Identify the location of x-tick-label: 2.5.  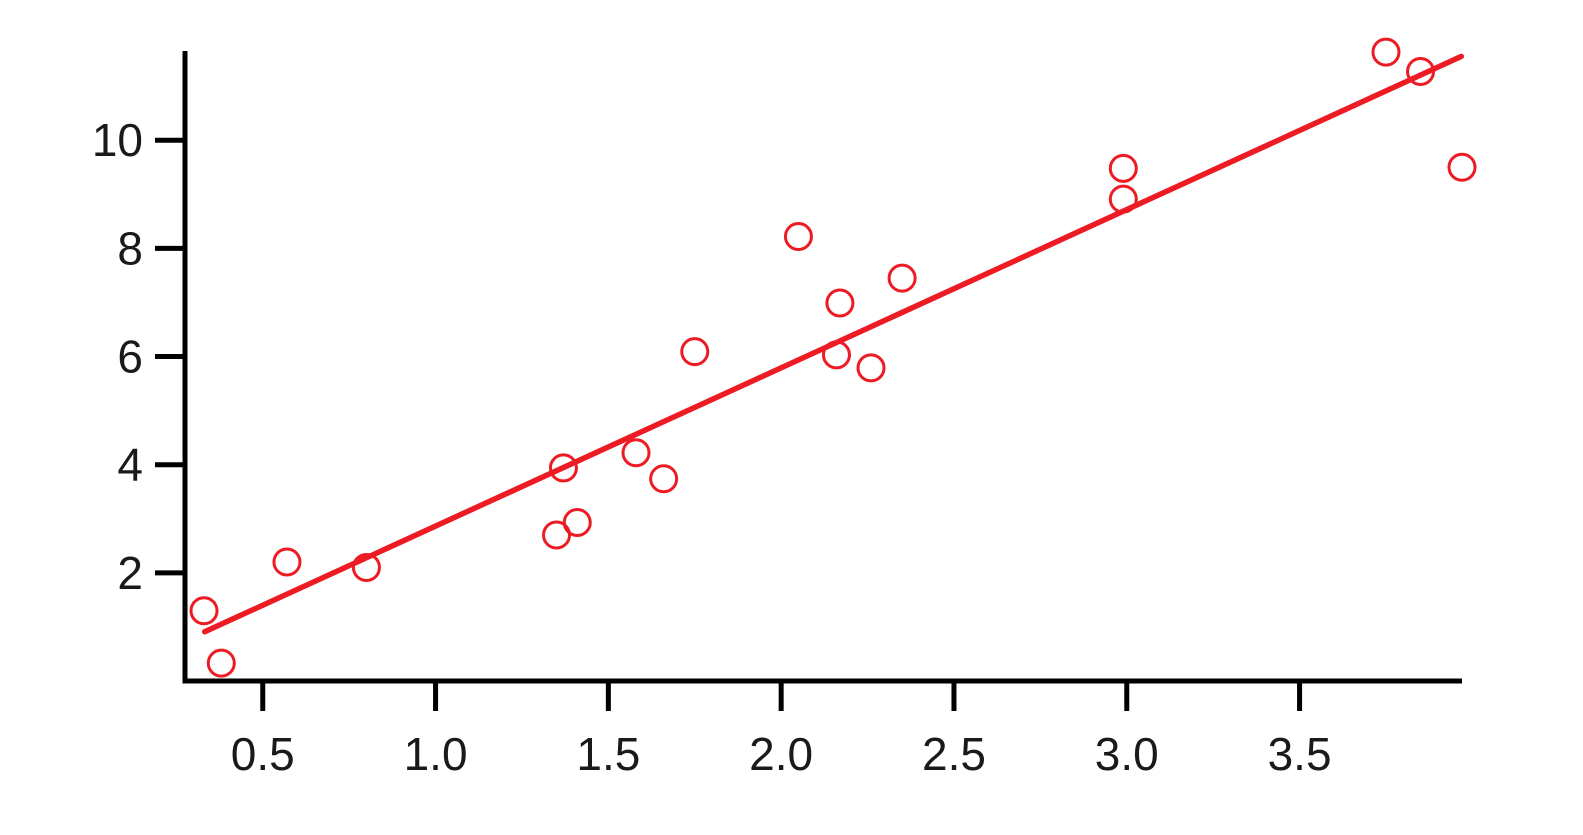
(954, 754).